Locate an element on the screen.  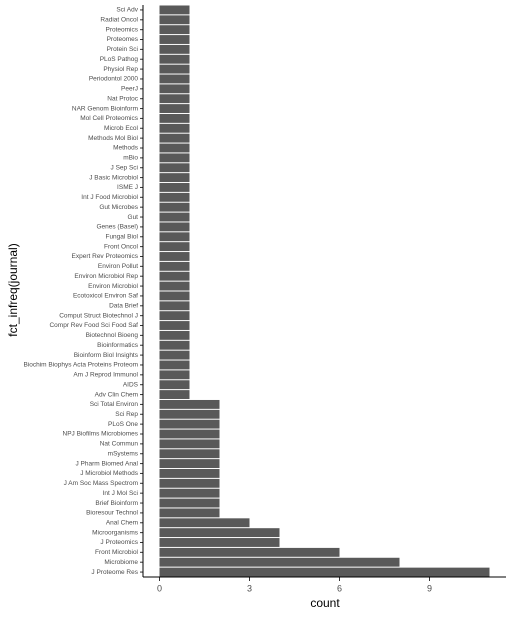
x-tick-label: 6 is located at coordinates (339, 588).